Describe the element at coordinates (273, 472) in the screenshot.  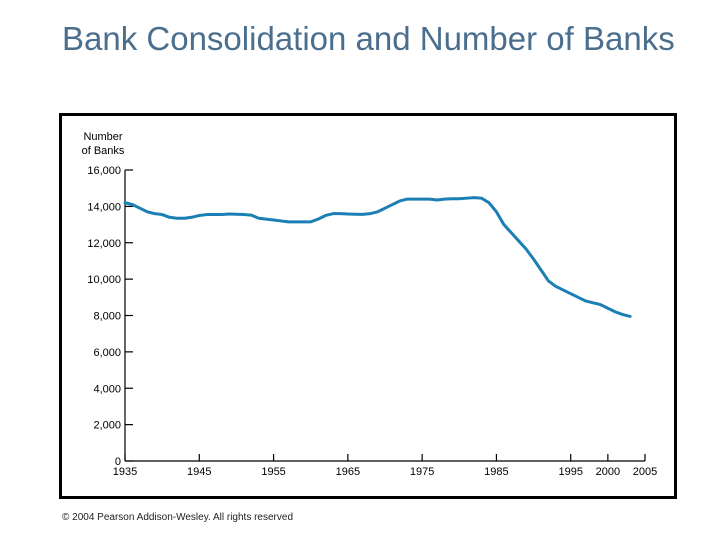
I see `x-tick-label: 1955` at that location.